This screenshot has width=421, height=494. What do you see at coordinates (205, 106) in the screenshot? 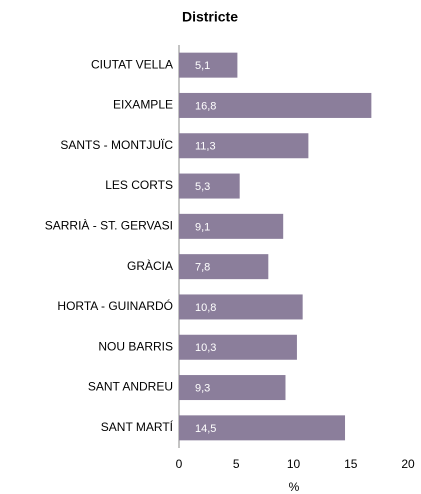
I see `value-label: 16,8` at bounding box center [205, 106].